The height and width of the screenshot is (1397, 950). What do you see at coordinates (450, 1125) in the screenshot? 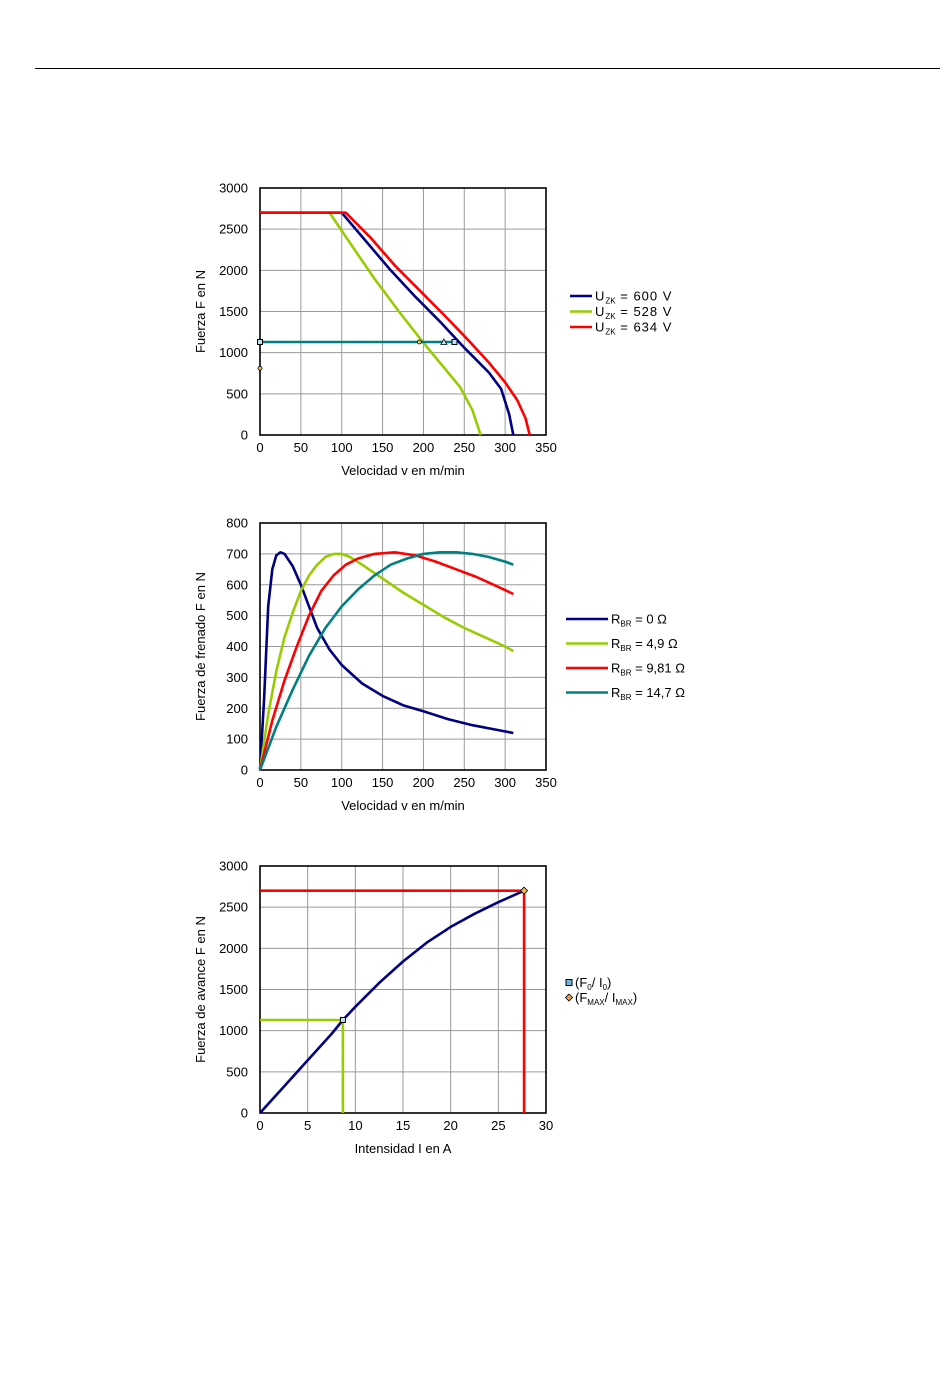
I see `x-tick-label: 20` at bounding box center [450, 1125].